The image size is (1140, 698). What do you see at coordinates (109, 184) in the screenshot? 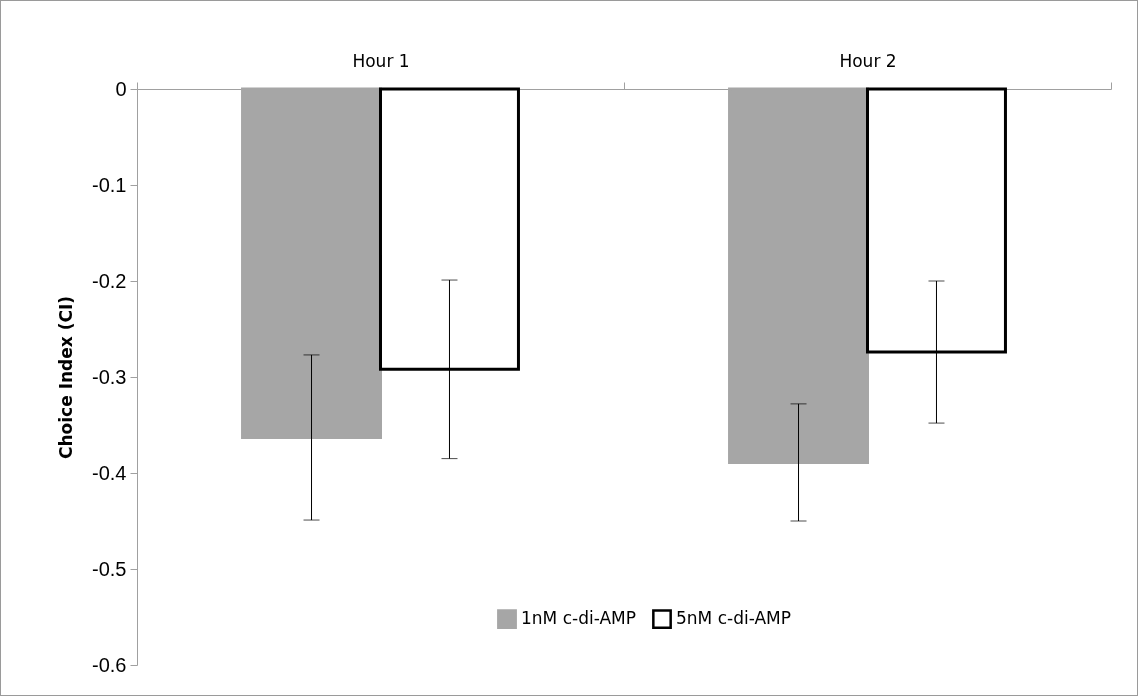
I see `y-tick-label: -0.1` at bounding box center [109, 184].